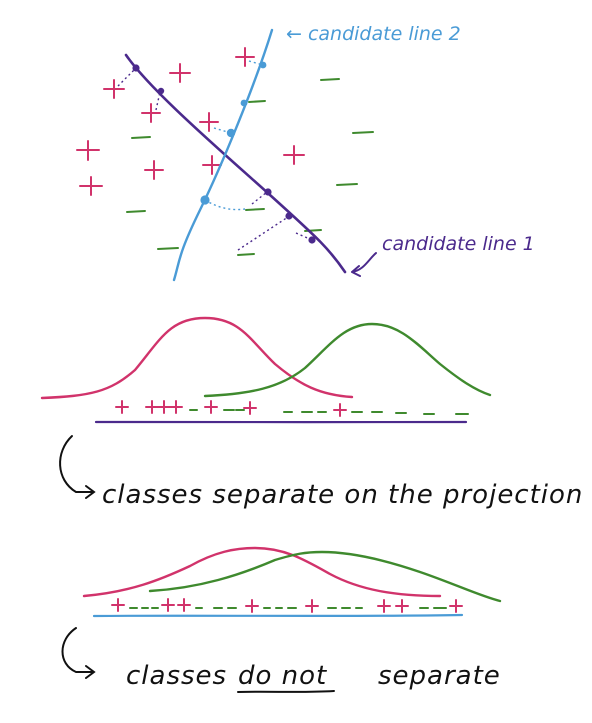 The height and width of the screenshot is (723, 592). What do you see at coordinates (321, 472) in the screenshot?
I see `separate-note: classes separate on the projection` at bounding box center [321, 472].